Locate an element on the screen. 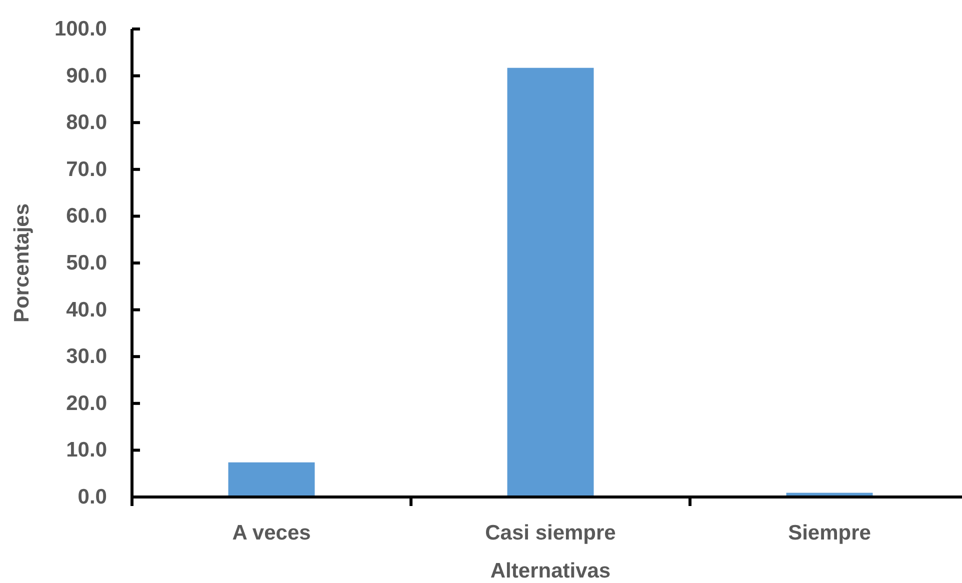 This screenshot has width=962, height=583. y-tick-label: 20.0 is located at coordinates (86, 403).